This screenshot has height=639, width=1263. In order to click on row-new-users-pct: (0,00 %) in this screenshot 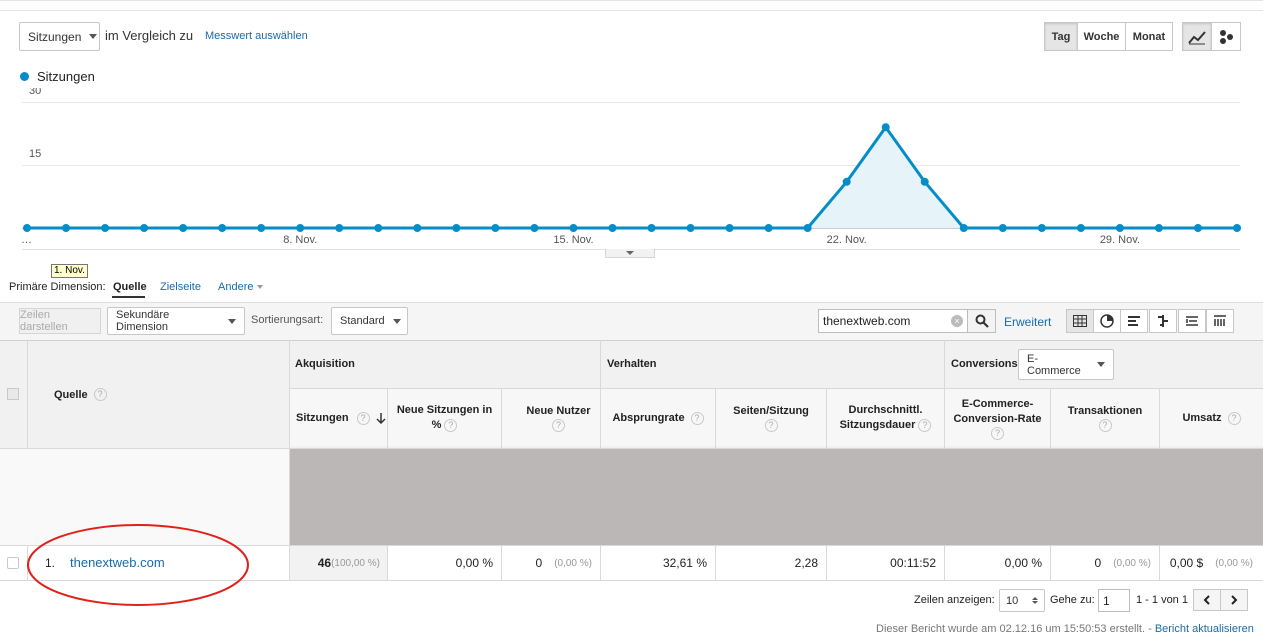, I will do `click(573, 563)`.